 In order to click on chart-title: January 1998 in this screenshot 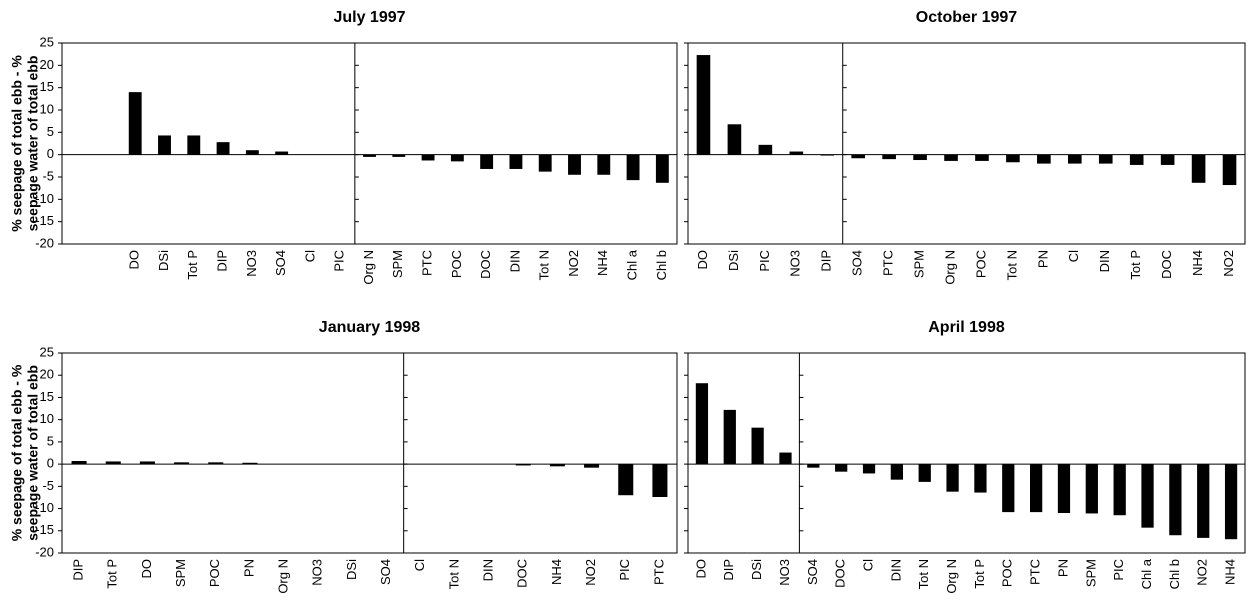, I will do `click(370, 327)`.